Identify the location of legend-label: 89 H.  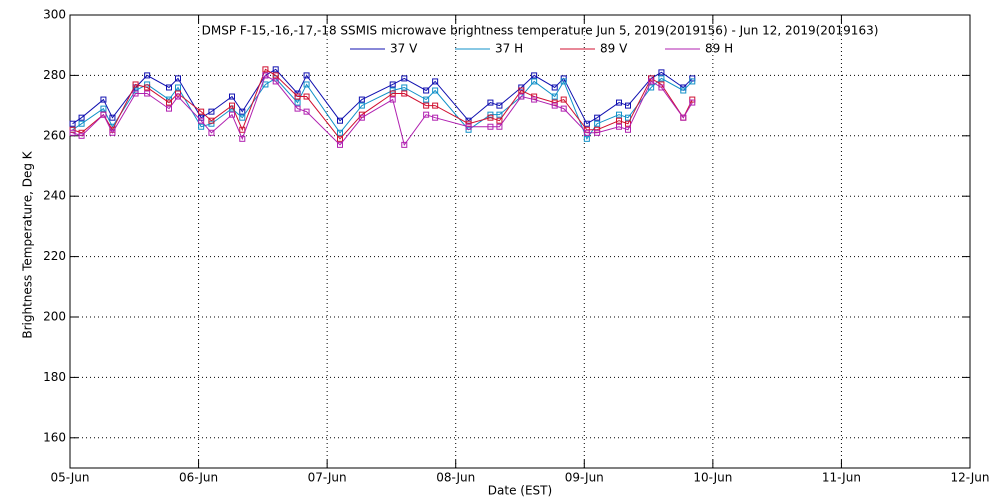
(719, 49).